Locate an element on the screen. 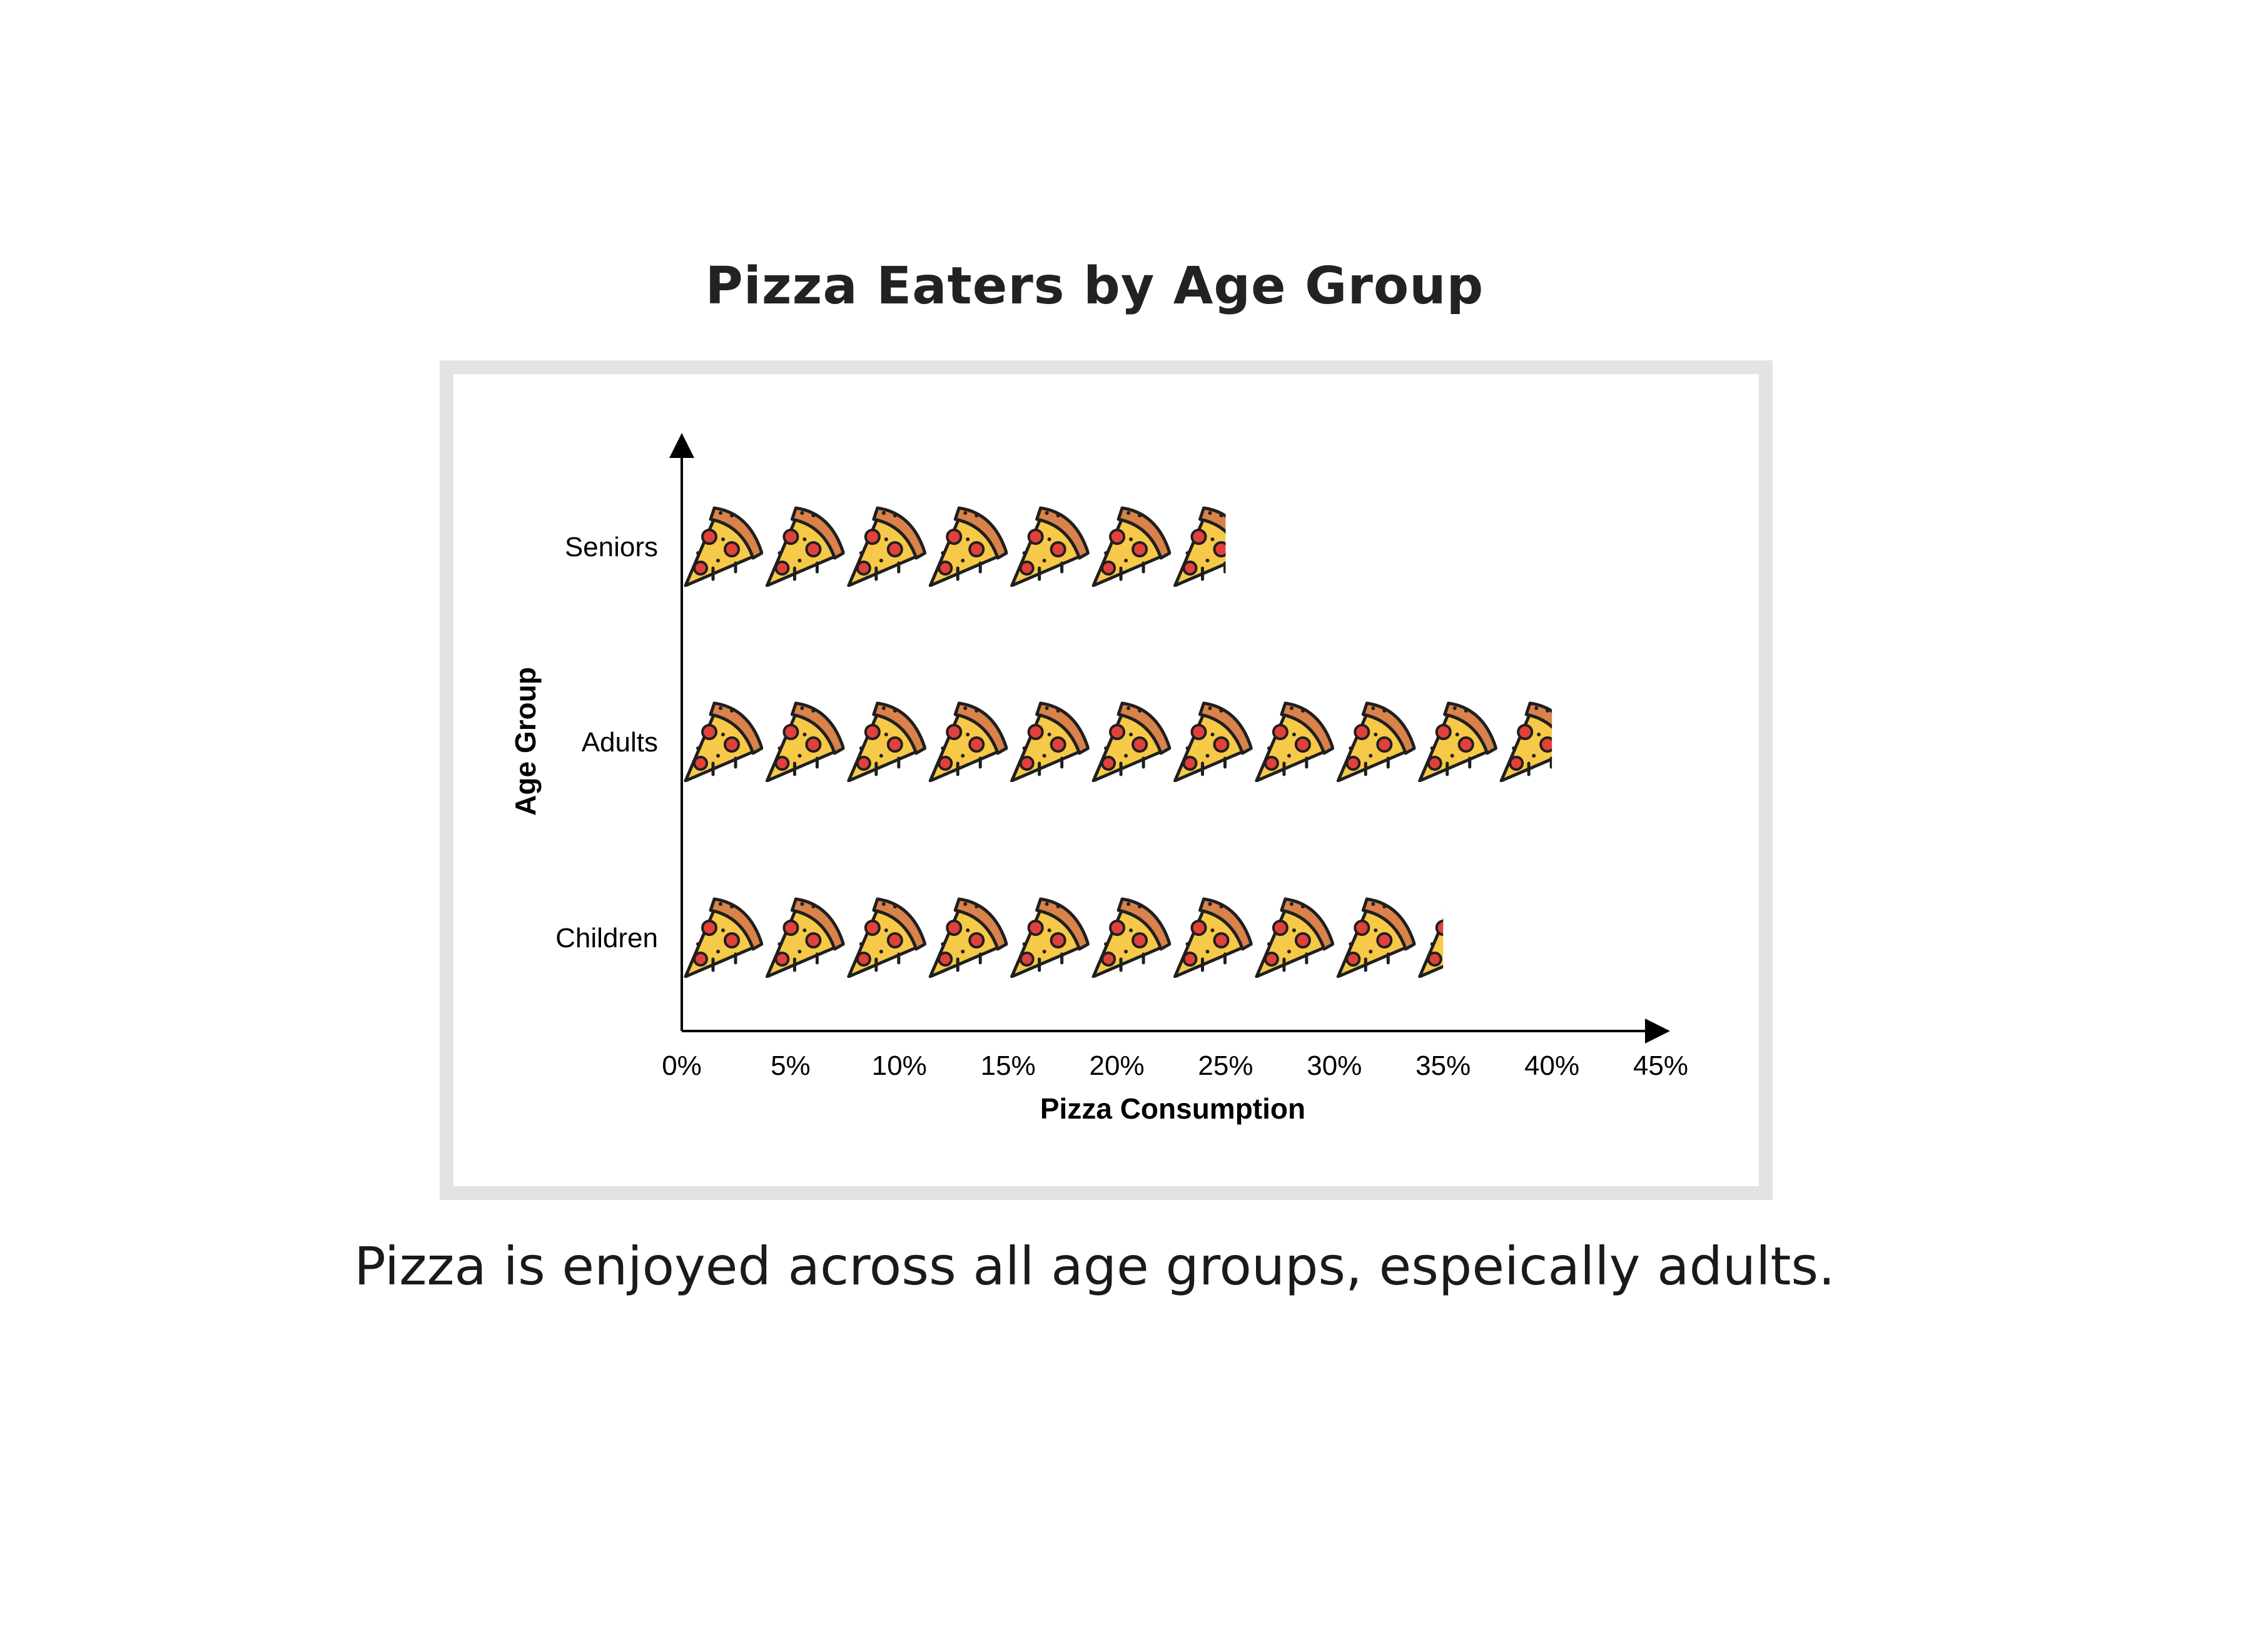 This screenshot has width=2268, height=1626. x-tick-label: 30% is located at coordinates (1334, 1065).